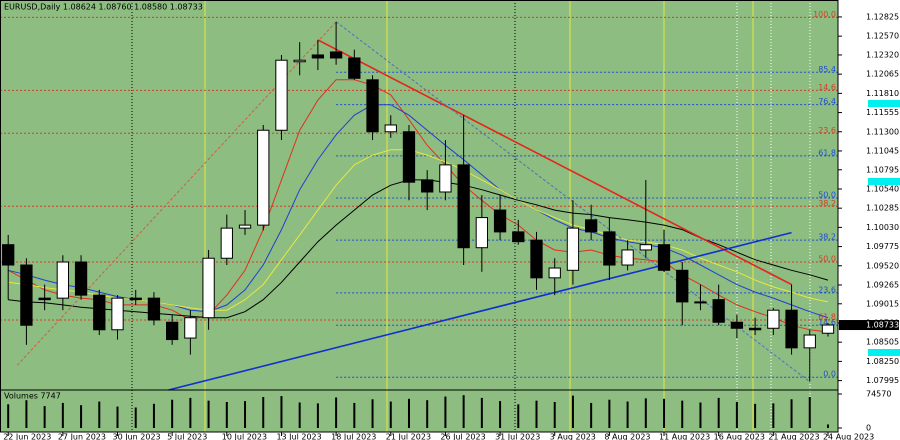 This screenshot has height=440, width=900. Describe the element at coordinates (827, 130) in the screenshot. I see `fib-label: 23.6` at that location.